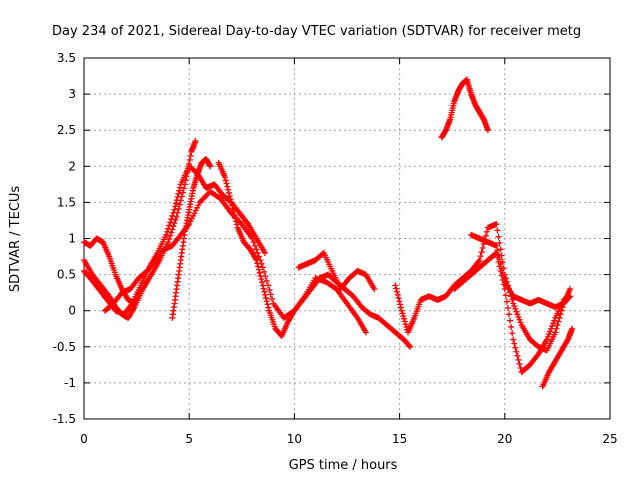 The width and height of the screenshot is (640, 480). What do you see at coordinates (189, 439) in the screenshot?
I see `x-tick-label: 5` at bounding box center [189, 439].